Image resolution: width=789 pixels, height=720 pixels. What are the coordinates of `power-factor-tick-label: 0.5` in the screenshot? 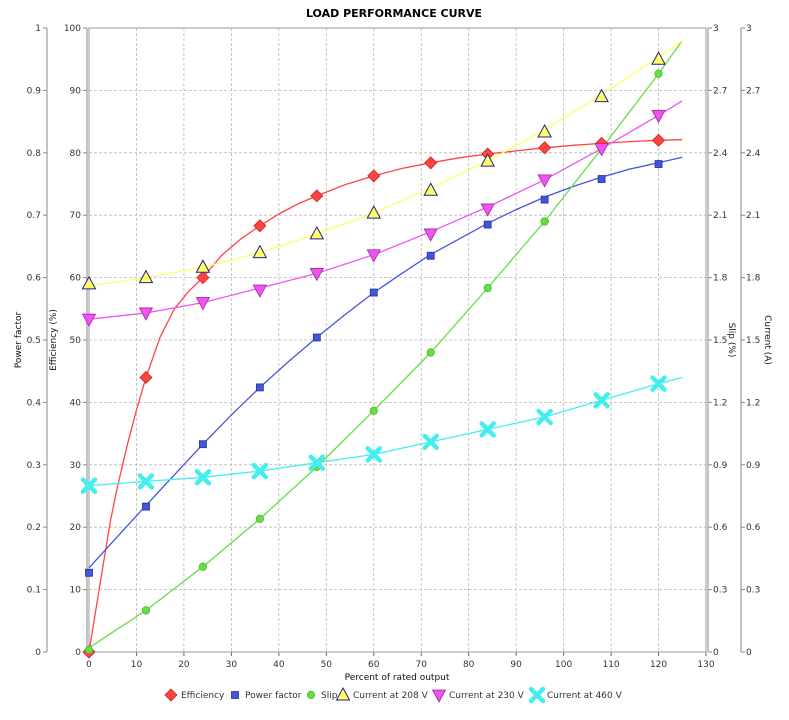 It's located at (34, 341).